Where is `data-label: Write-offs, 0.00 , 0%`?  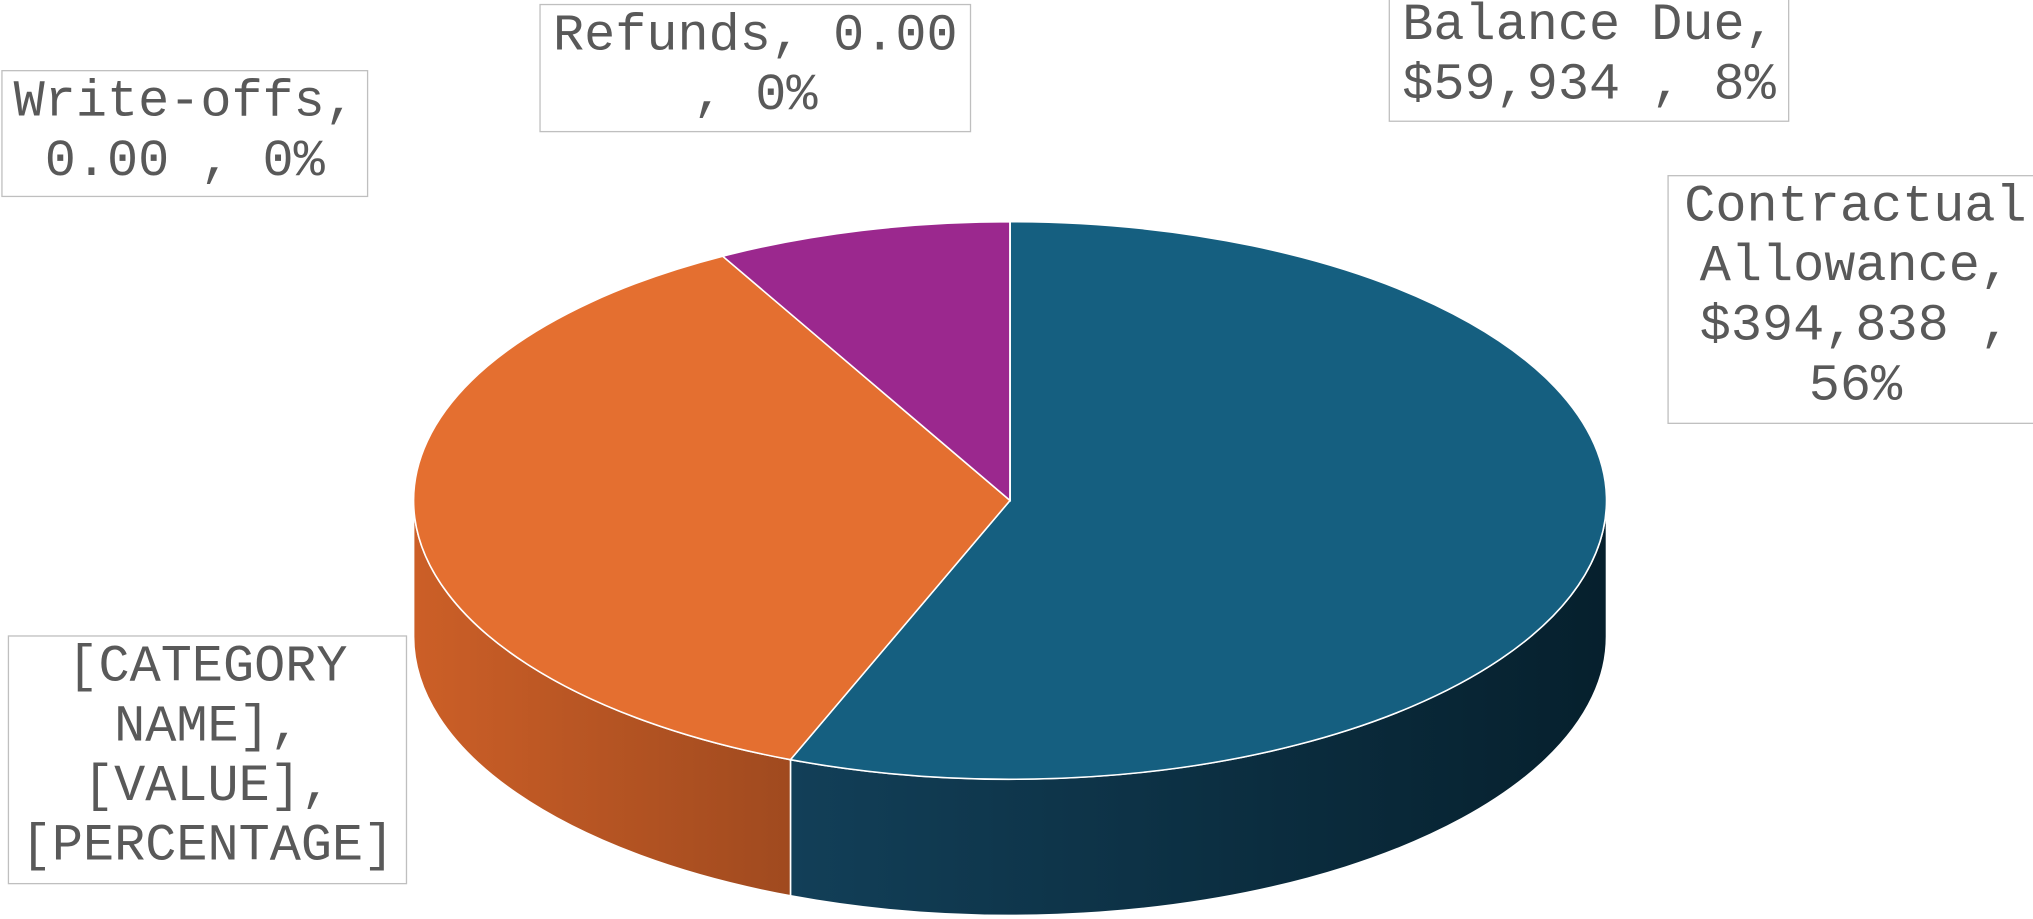 data-label: Write-offs, 0.00 , 0% is located at coordinates (185, 134).